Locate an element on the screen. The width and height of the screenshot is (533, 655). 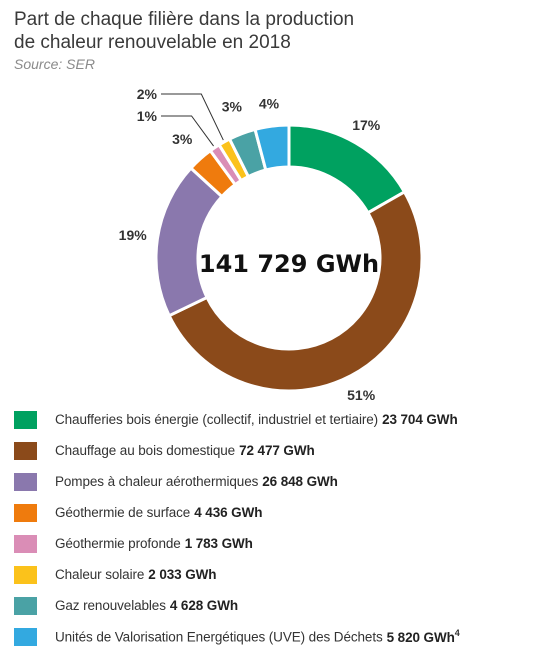
legend-series-value: 4 436 GWh is located at coordinates (228, 512).